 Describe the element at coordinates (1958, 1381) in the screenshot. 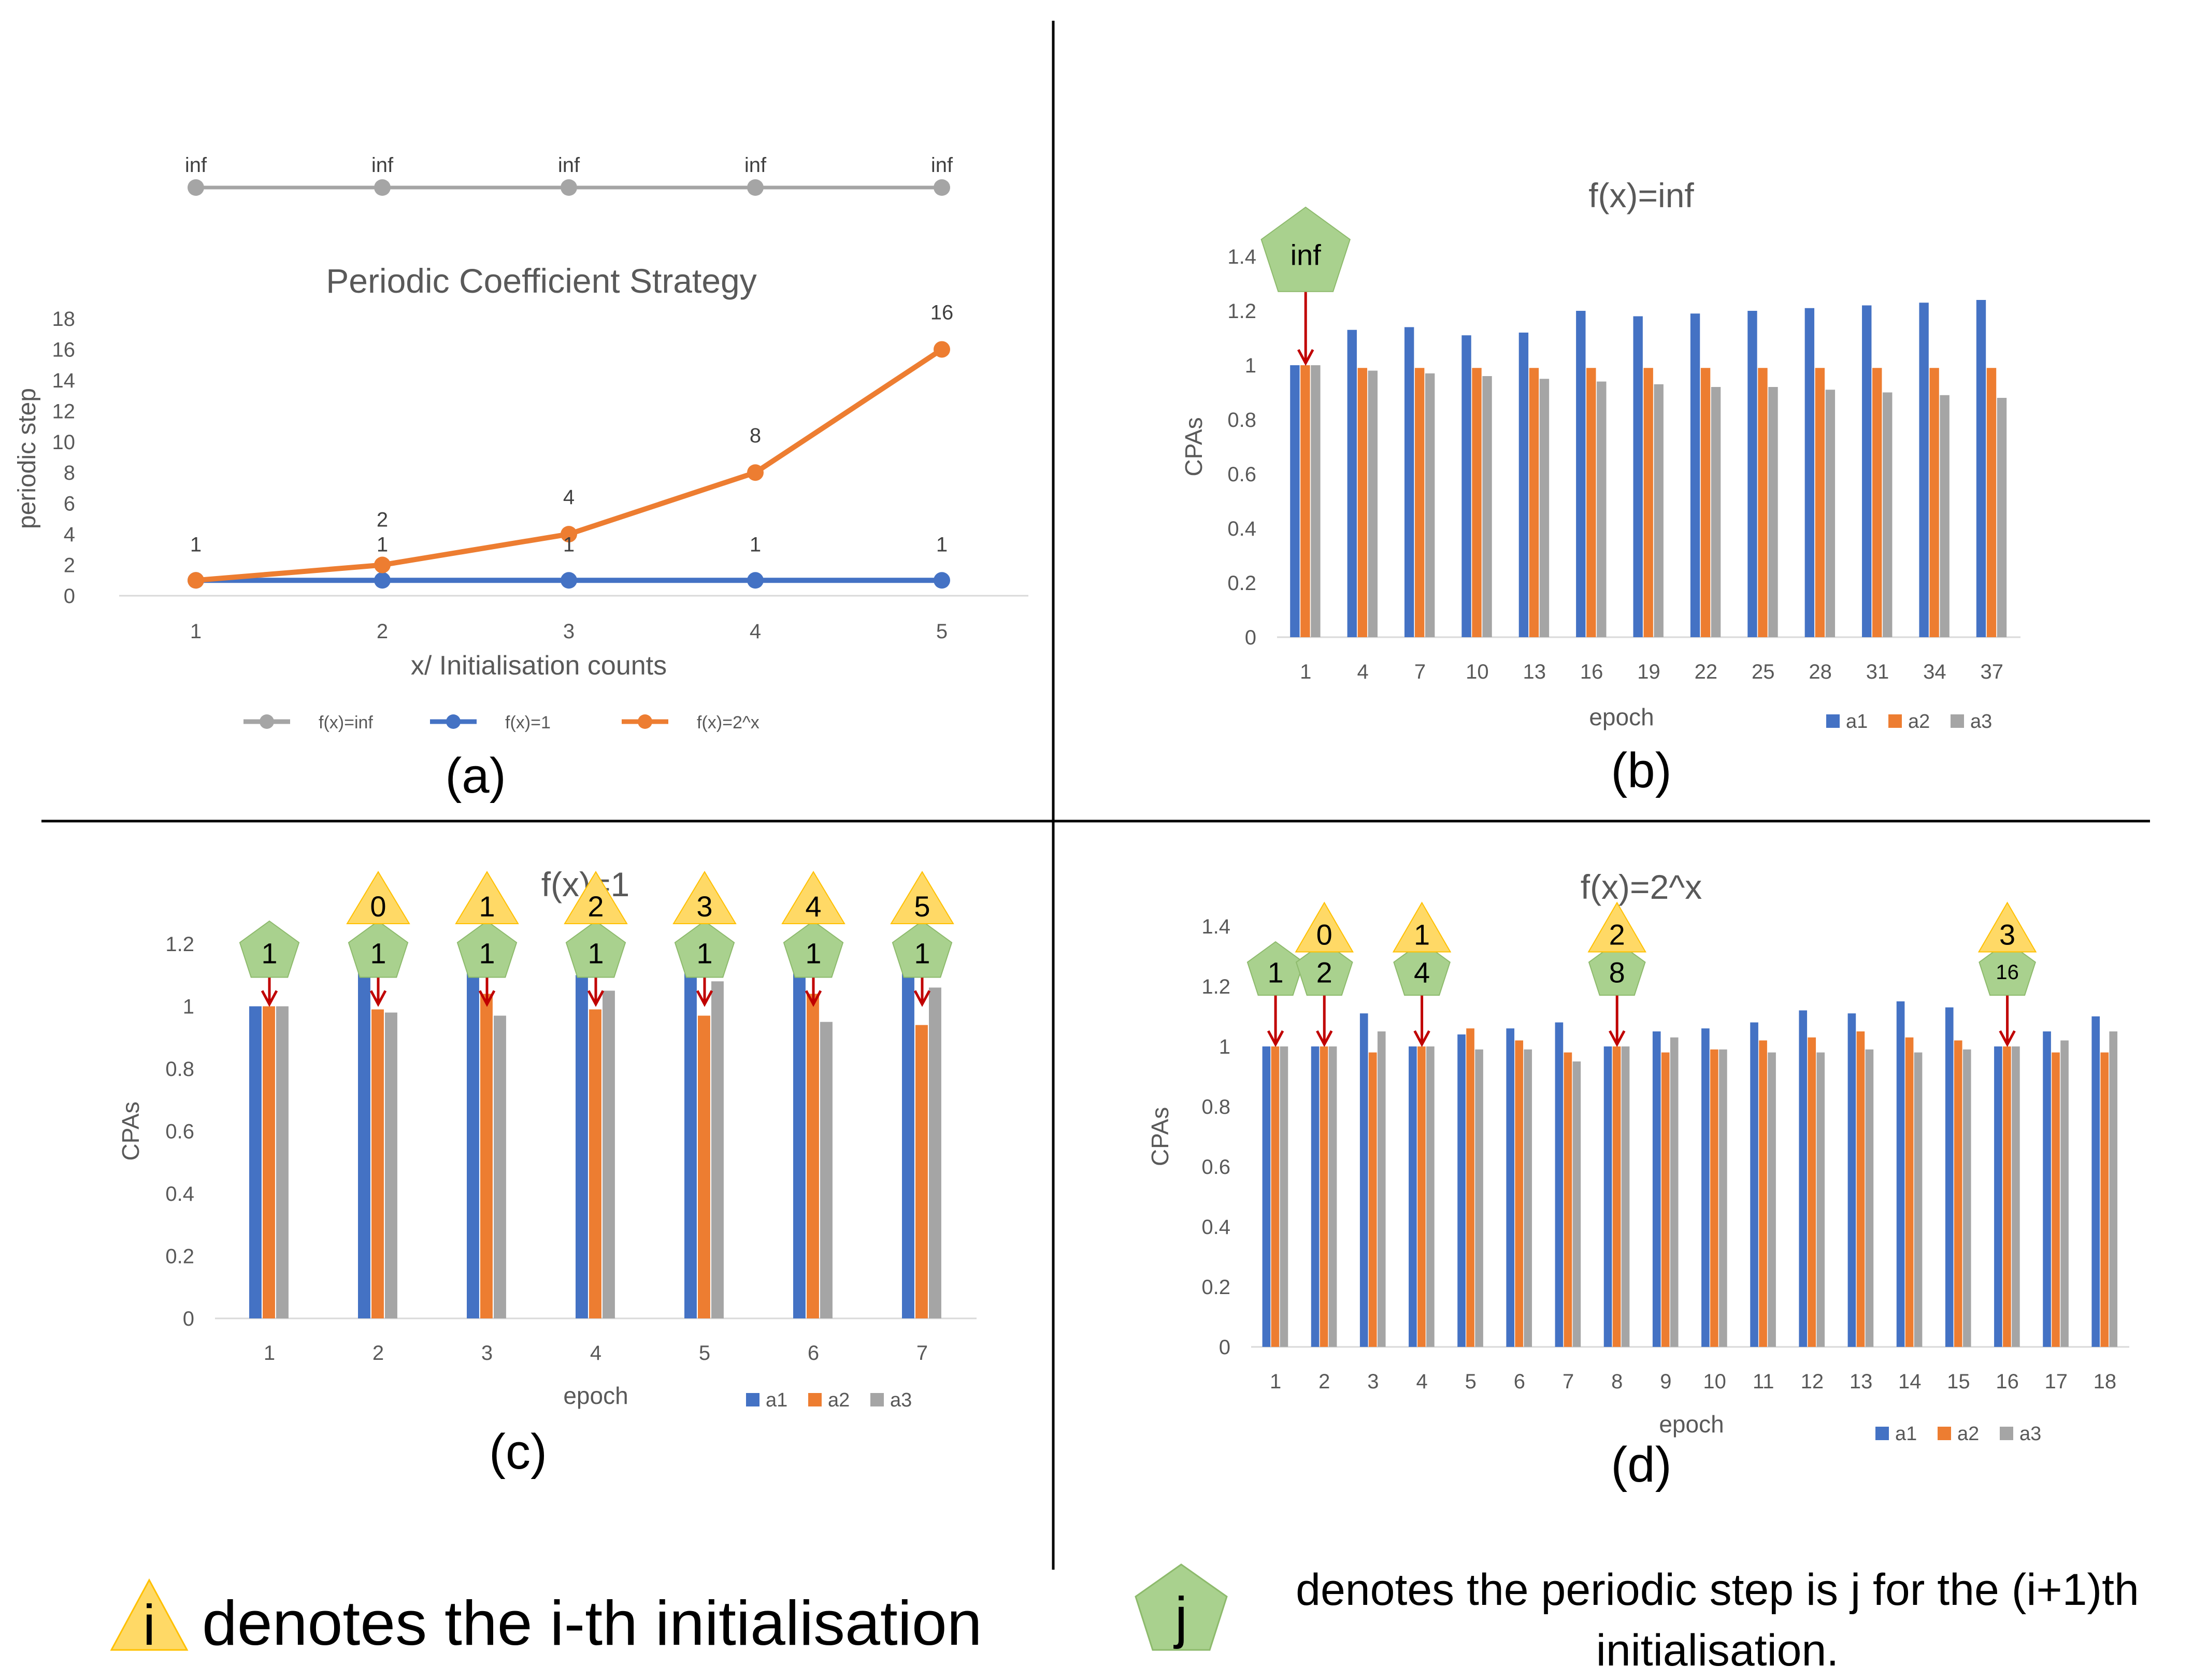

I see `chart-d-xtick-label: 15` at that location.